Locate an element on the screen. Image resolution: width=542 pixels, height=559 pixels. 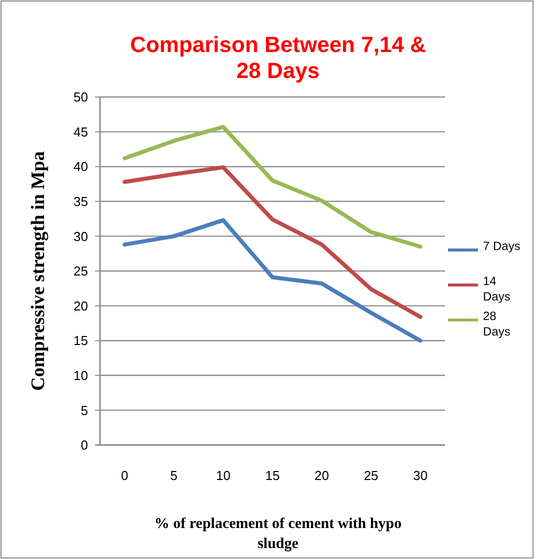
legend-label: 7 Days is located at coordinates (501, 246).